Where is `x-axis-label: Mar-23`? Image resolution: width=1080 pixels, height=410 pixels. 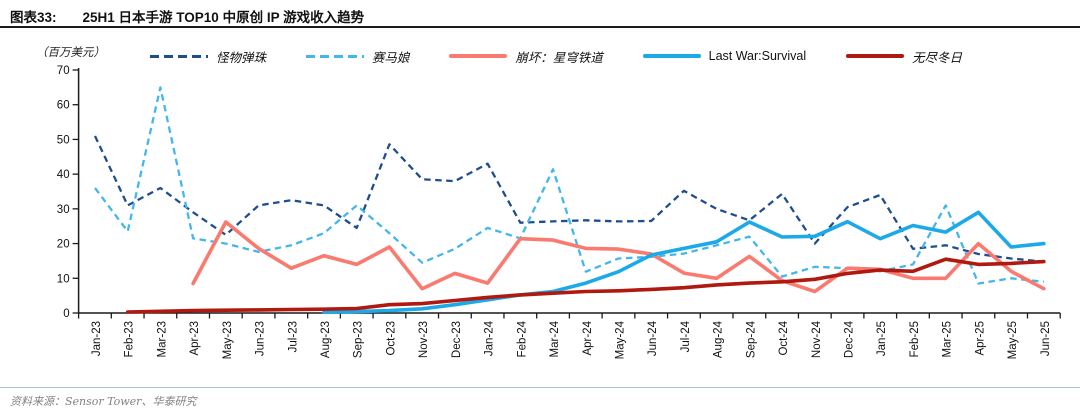 x-axis-label: Mar-23 is located at coordinates (162, 339).